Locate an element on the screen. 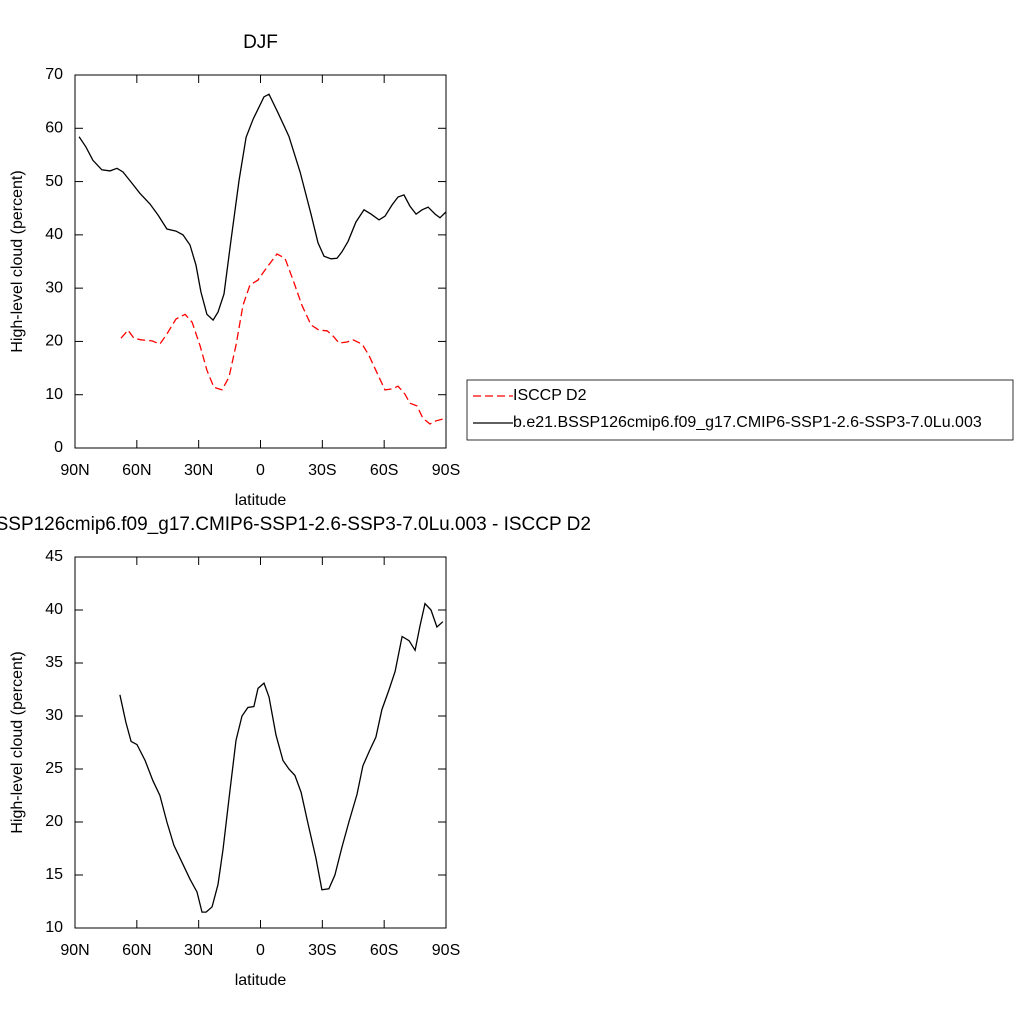  y-tick-label: 0 is located at coordinates (58, 447).